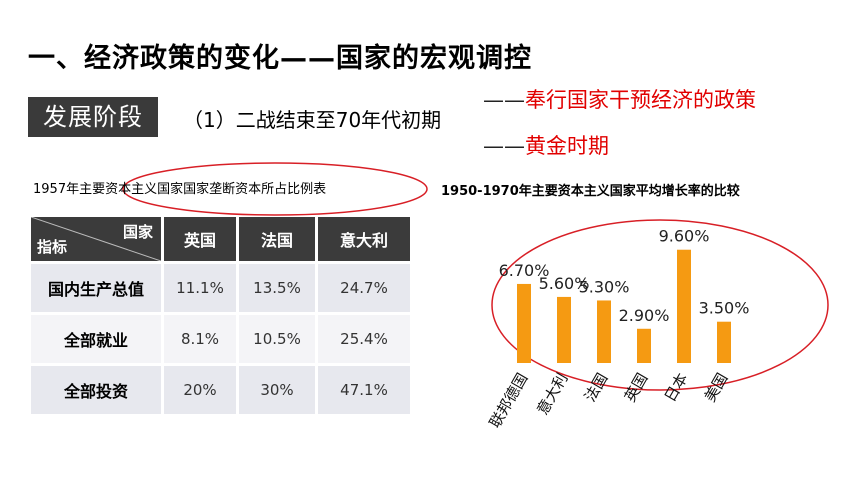 This screenshot has height=484, width=860. I want to click on table-cell: 20%, so click(200, 390).